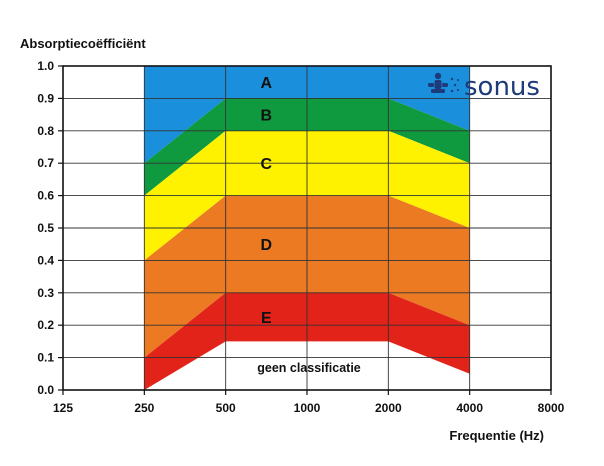 Image resolution: width=604 pixels, height=466 pixels. What do you see at coordinates (469, 408) in the screenshot?
I see `x-tick-label: 4000` at bounding box center [469, 408].